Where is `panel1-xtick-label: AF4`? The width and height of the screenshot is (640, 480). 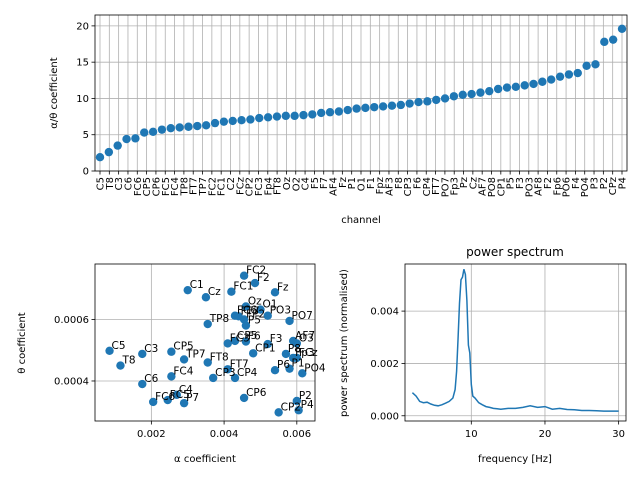 panel1-xtick-label: AF4 is located at coordinates (334, 186).